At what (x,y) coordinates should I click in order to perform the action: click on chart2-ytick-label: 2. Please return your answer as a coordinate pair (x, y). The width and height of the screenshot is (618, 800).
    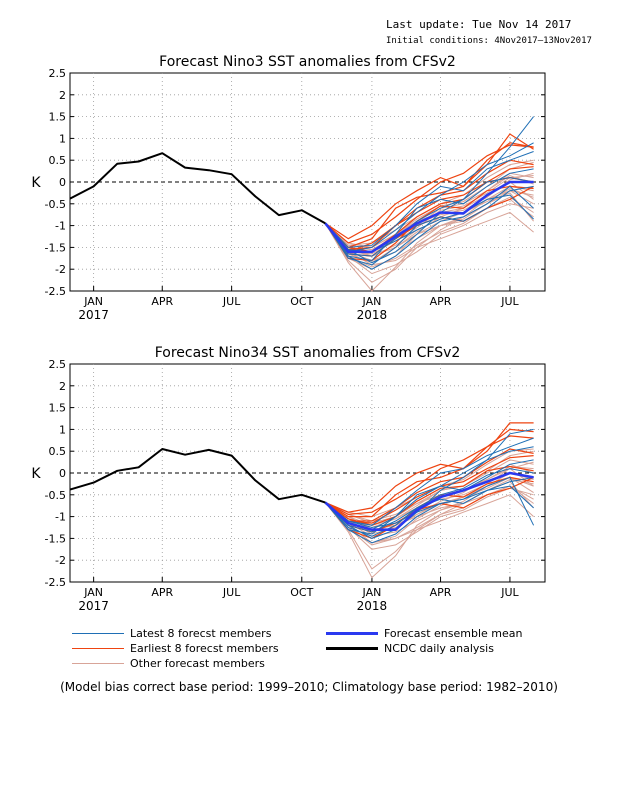
    Looking at the image, I should click on (62, 386).